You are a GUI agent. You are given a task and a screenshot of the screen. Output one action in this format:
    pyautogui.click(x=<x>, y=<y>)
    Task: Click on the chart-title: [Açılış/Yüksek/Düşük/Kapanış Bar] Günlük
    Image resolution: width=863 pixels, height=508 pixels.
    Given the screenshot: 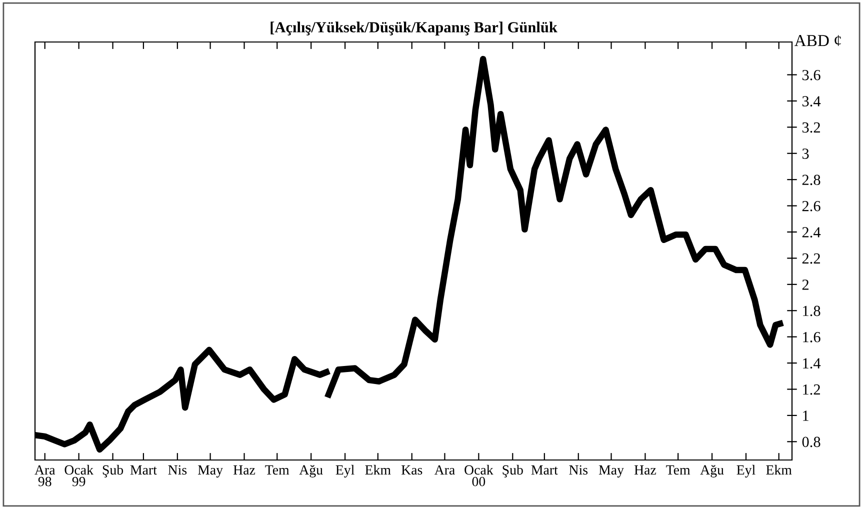 What is the action you would take?
    pyautogui.click(x=414, y=29)
    